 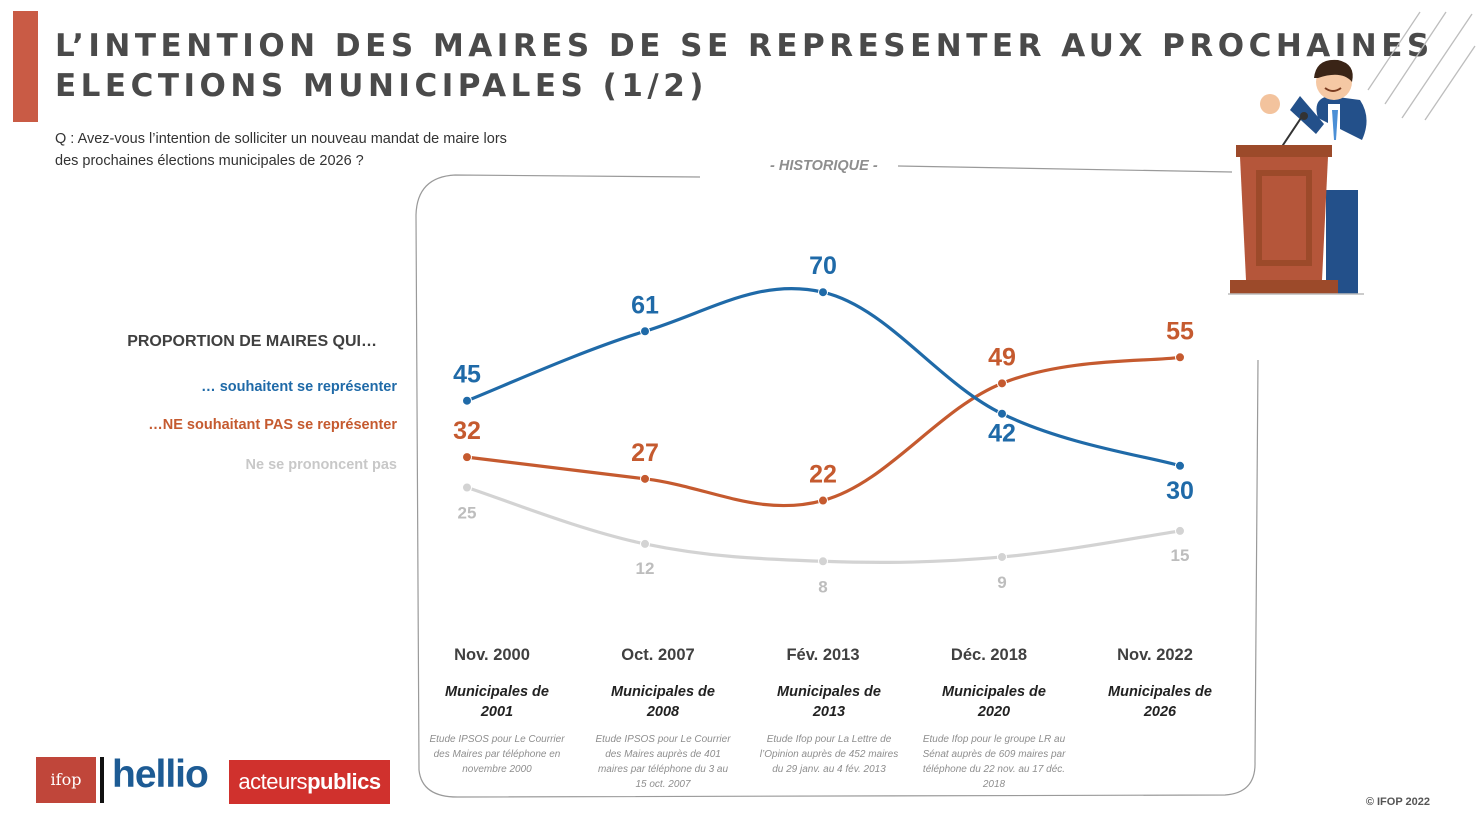 I want to click on election-label: Municipales de 2008, so click(x=663, y=702).